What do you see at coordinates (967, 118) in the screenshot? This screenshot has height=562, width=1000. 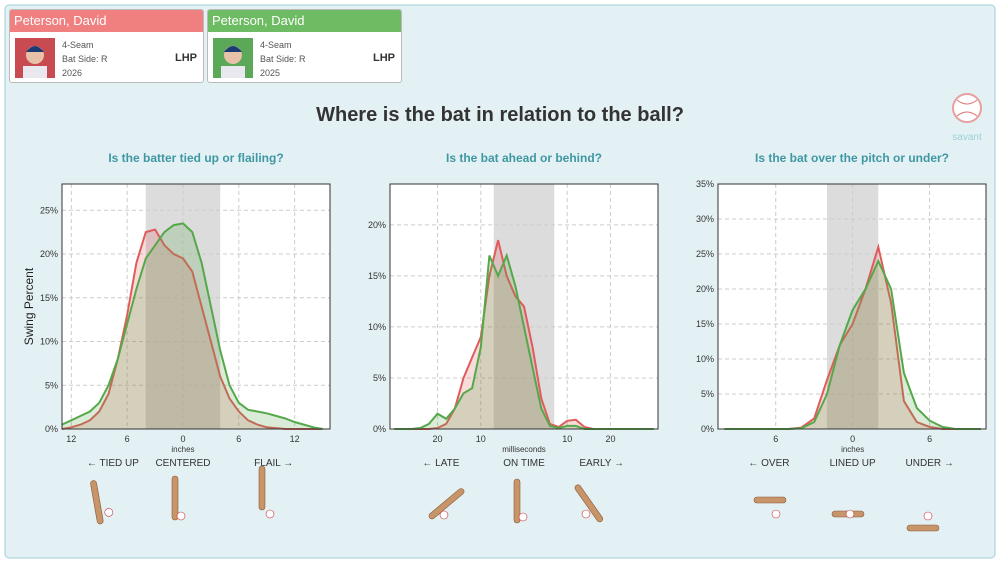 I see `logo: savant` at bounding box center [967, 118].